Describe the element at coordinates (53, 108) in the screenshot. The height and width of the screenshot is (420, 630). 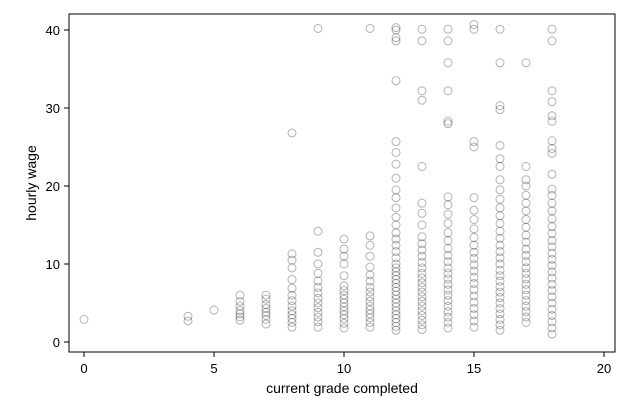
I see `y-tick-label: 30` at that location.